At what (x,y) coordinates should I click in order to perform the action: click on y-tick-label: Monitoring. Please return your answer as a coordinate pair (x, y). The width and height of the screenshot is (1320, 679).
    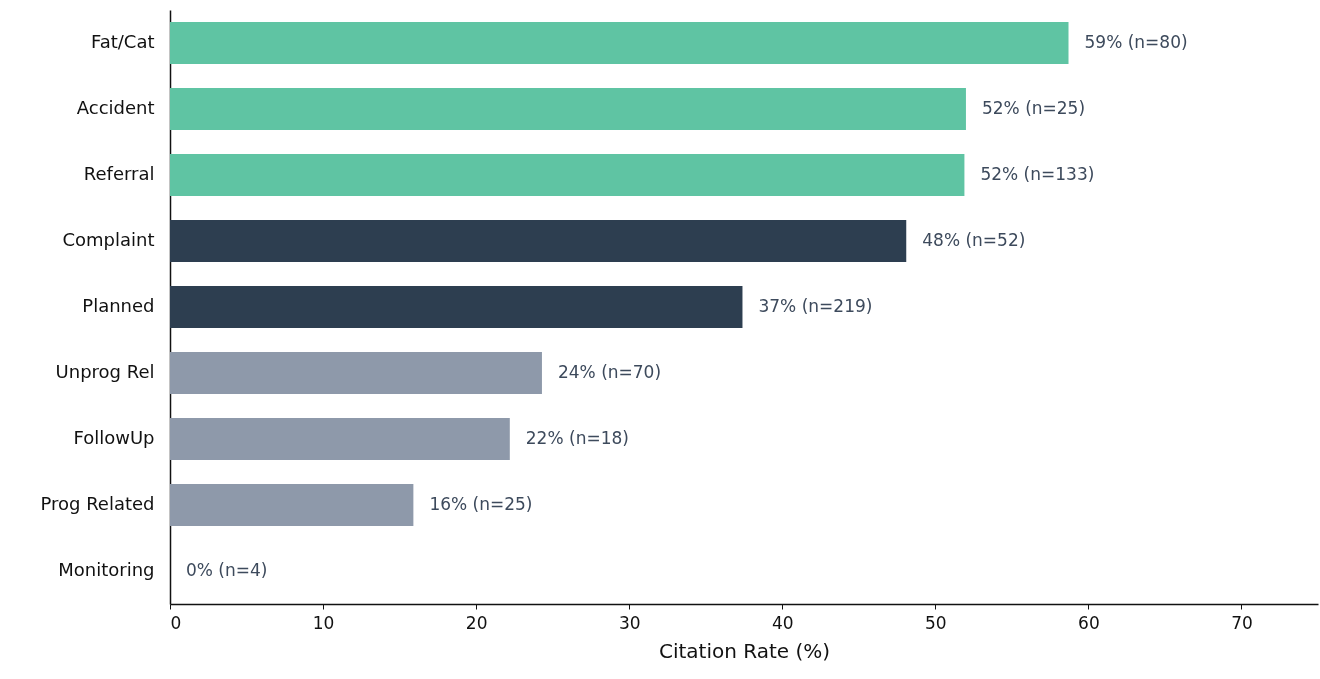
    Looking at the image, I should click on (106, 569).